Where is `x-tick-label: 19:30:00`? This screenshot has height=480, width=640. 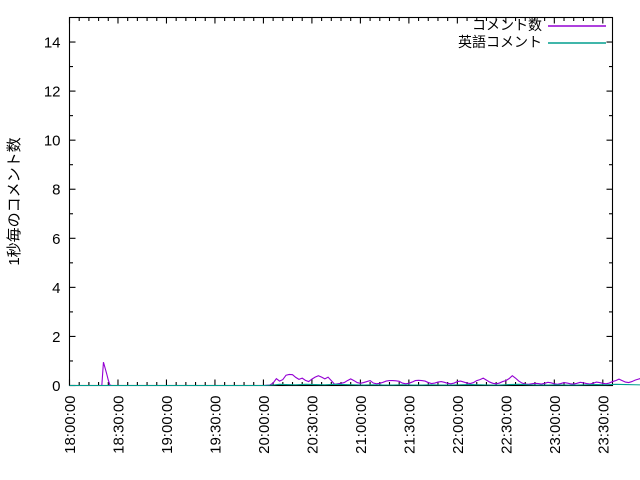 x-tick-label: 19:30:00 is located at coordinates (215, 425).